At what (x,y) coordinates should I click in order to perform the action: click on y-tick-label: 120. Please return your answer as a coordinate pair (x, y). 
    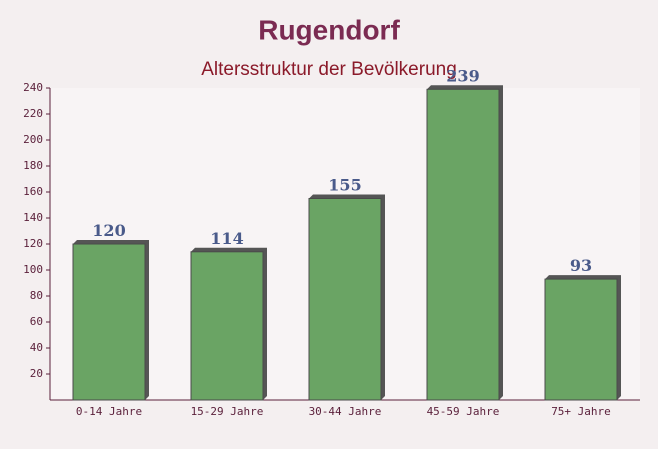
    Looking at the image, I should click on (33, 243).